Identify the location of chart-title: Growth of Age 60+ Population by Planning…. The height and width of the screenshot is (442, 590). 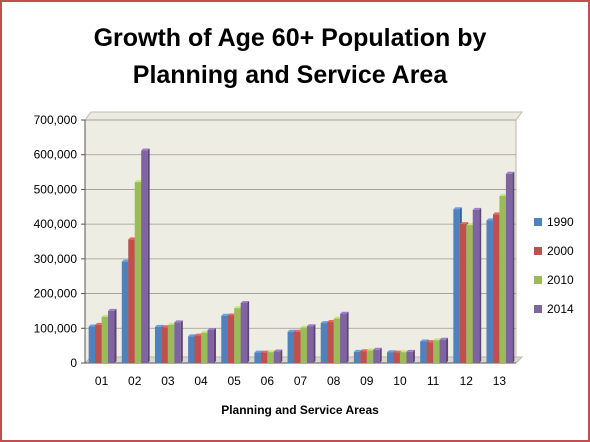
(290, 56).